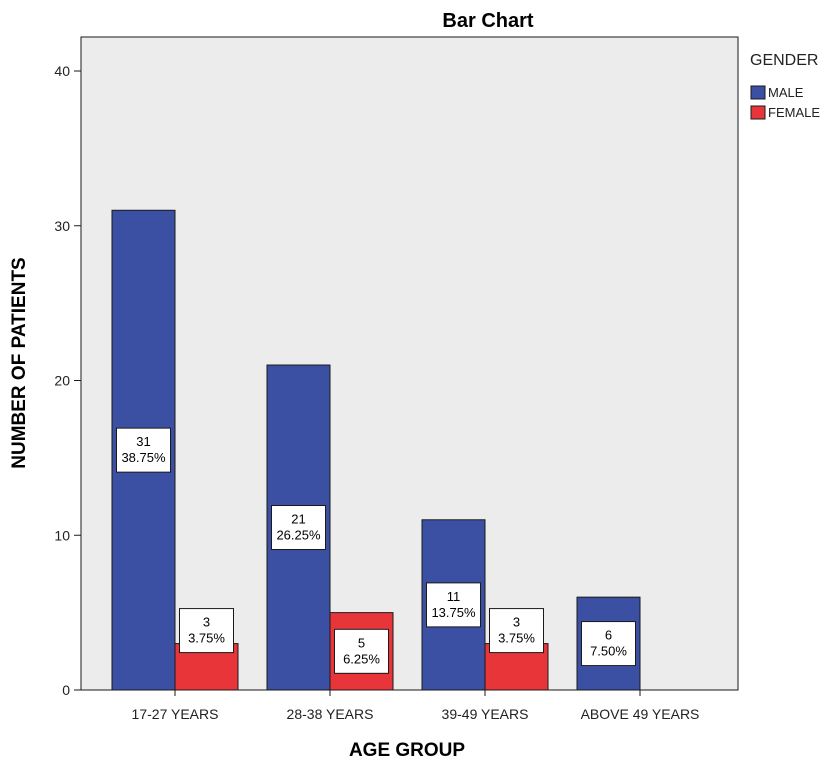 This screenshot has width=838, height=763. What do you see at coordinates (19, 362) in the screenshot?
I see `y-axis-title: NUMBER OF PATIENTS` at bounding box center [19, 362].